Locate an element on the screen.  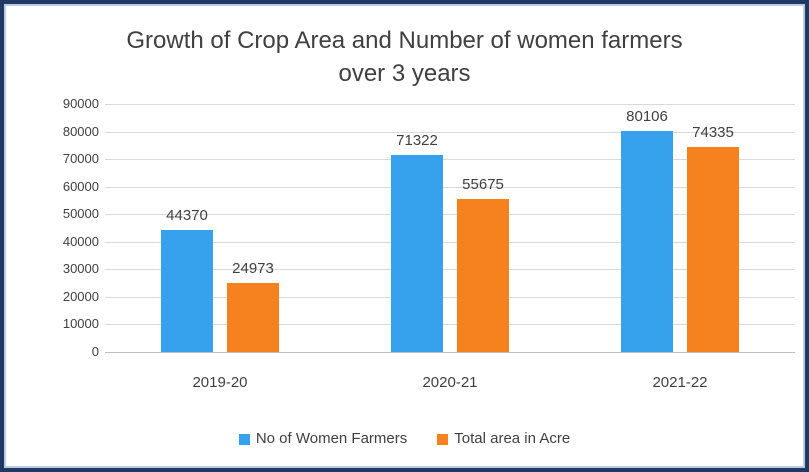
y-tick-label: 0 is located at coordinates (95, 351).